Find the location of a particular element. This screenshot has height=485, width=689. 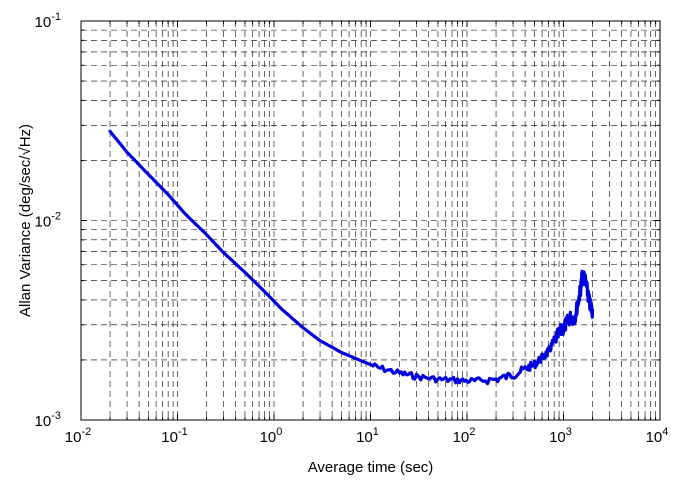

y-tick-labels: 10⁻³ 10⁻² 10⁻¹ is located at coordinates (48, 220).